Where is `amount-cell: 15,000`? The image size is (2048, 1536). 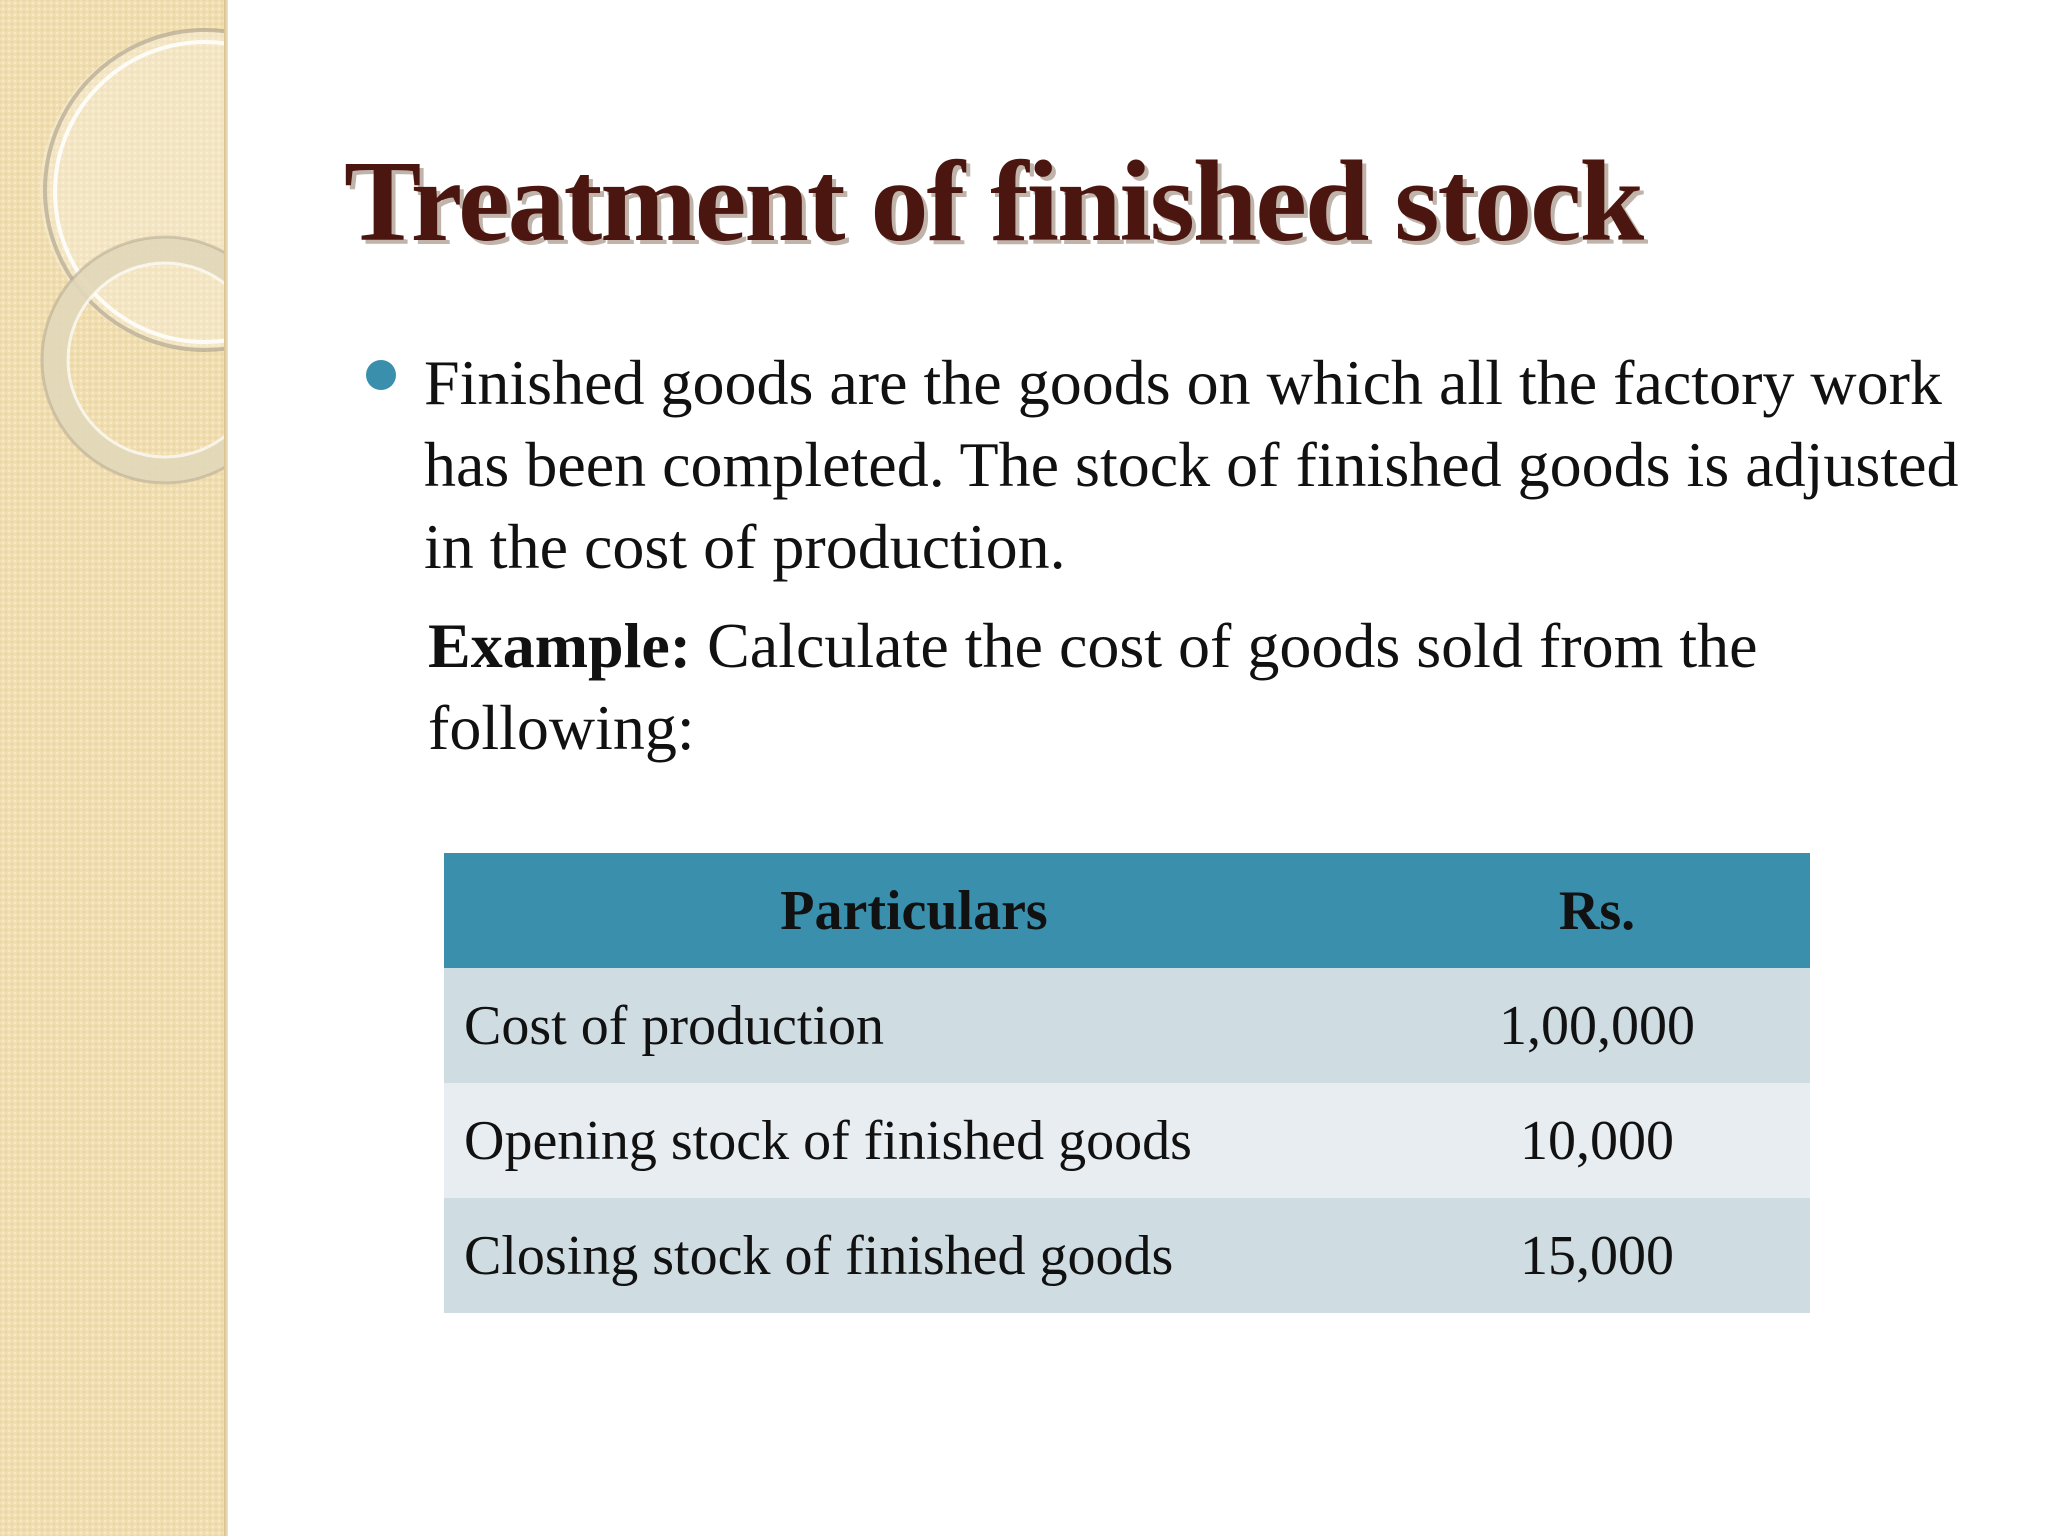
amount-cell: 15,000 is located at coordinates (1597, 1255).